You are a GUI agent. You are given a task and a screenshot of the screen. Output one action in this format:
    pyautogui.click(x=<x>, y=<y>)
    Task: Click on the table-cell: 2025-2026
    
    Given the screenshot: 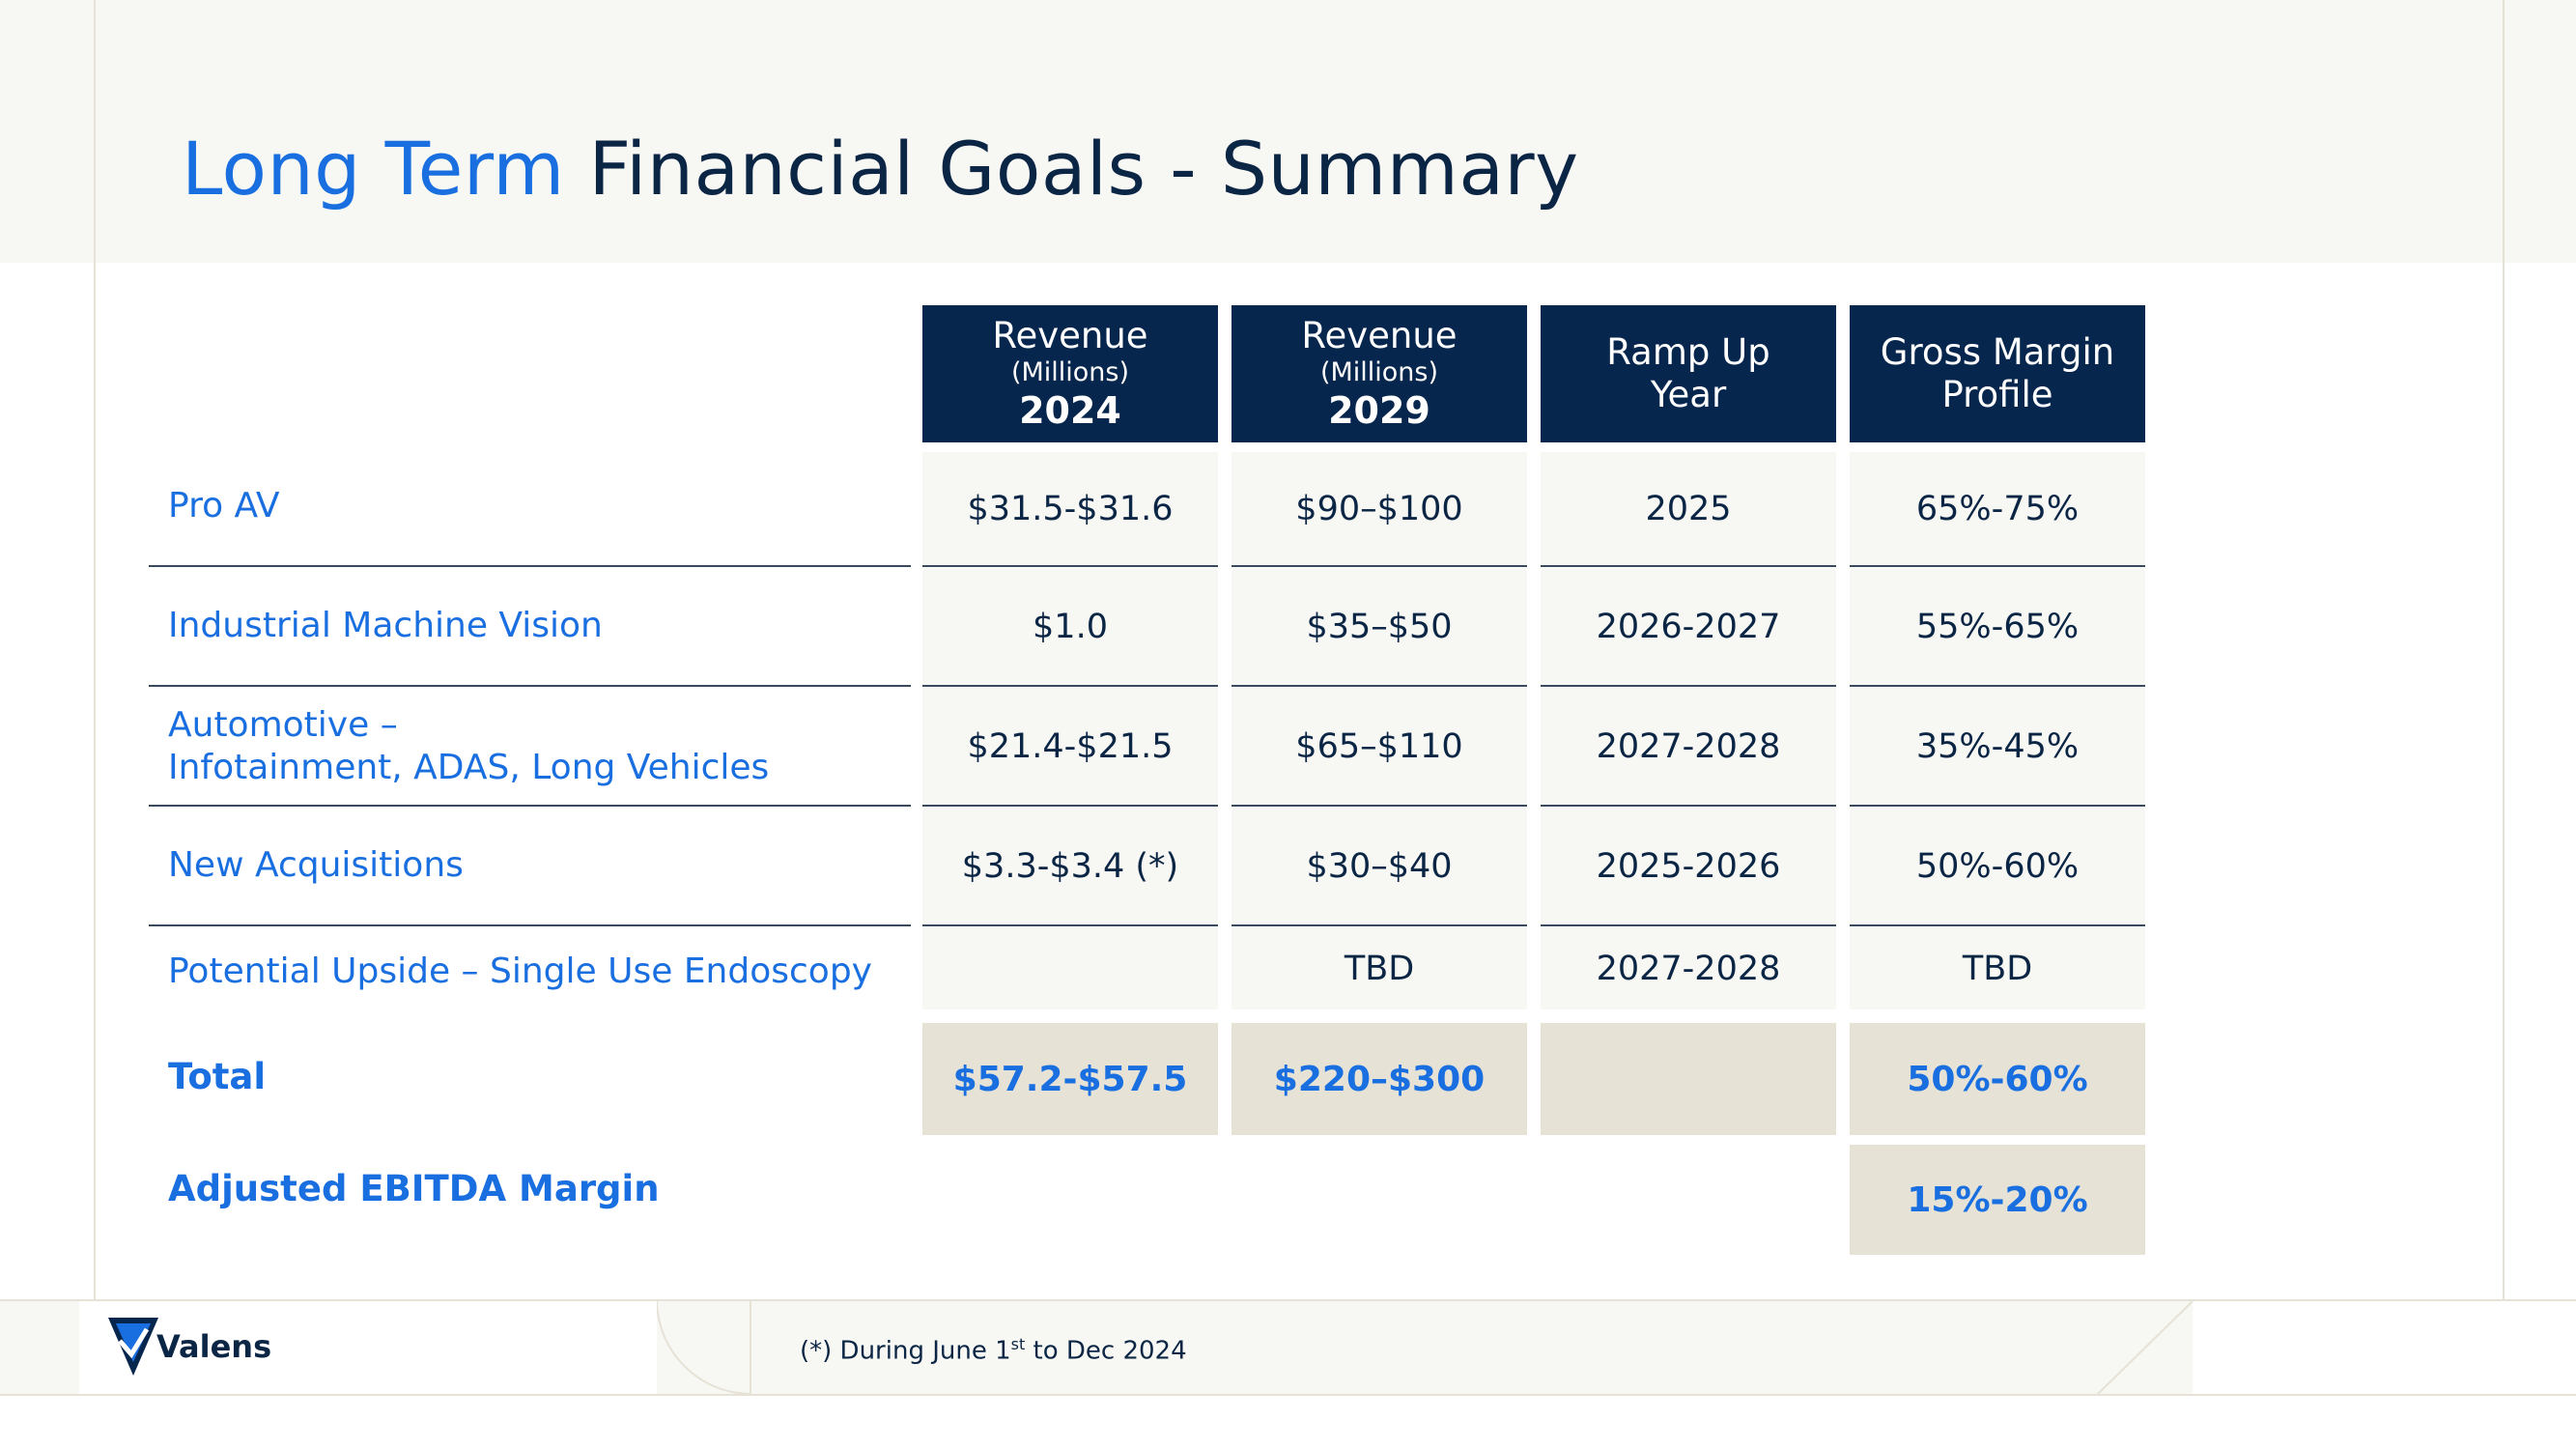 What is the action you would take?
    pyautogui.click(x=1688, y=866)
    